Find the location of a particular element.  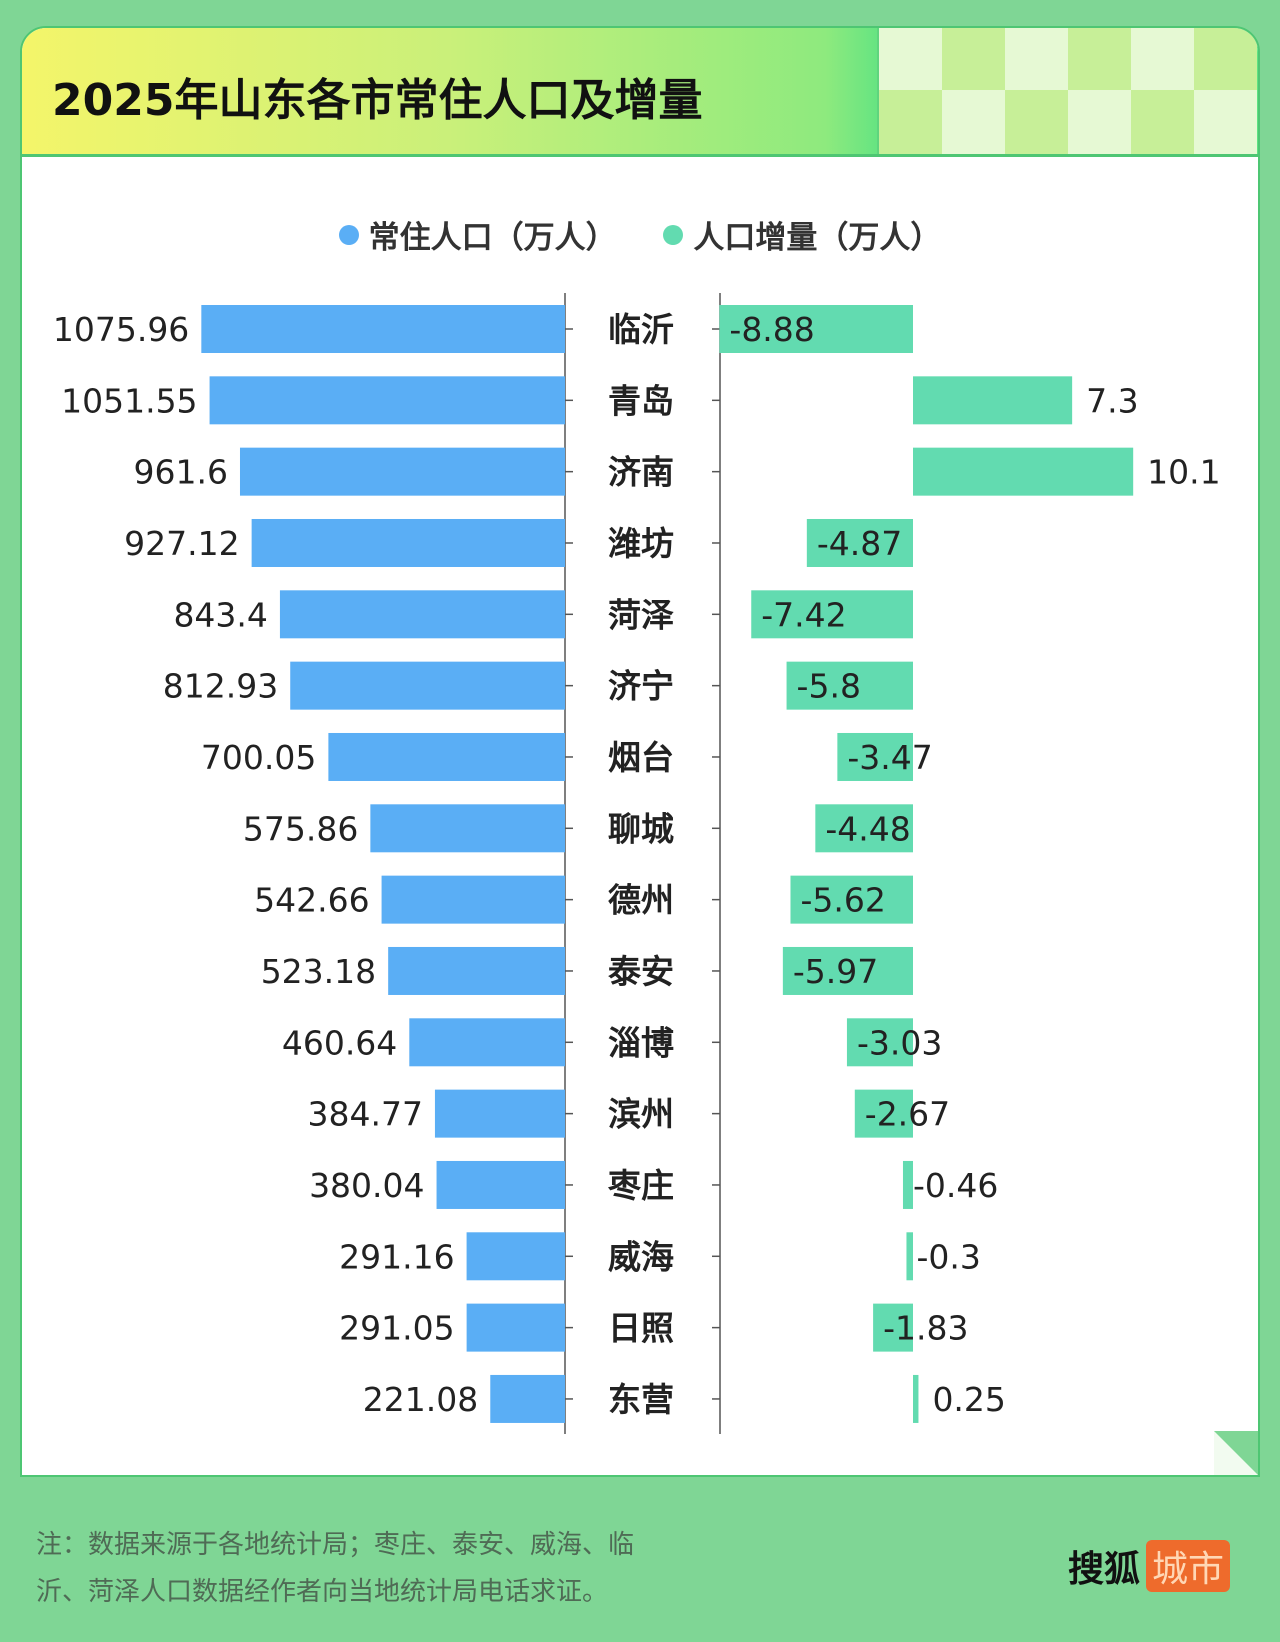

population-value-label: 575.86 is located at coordinates (300, 828).